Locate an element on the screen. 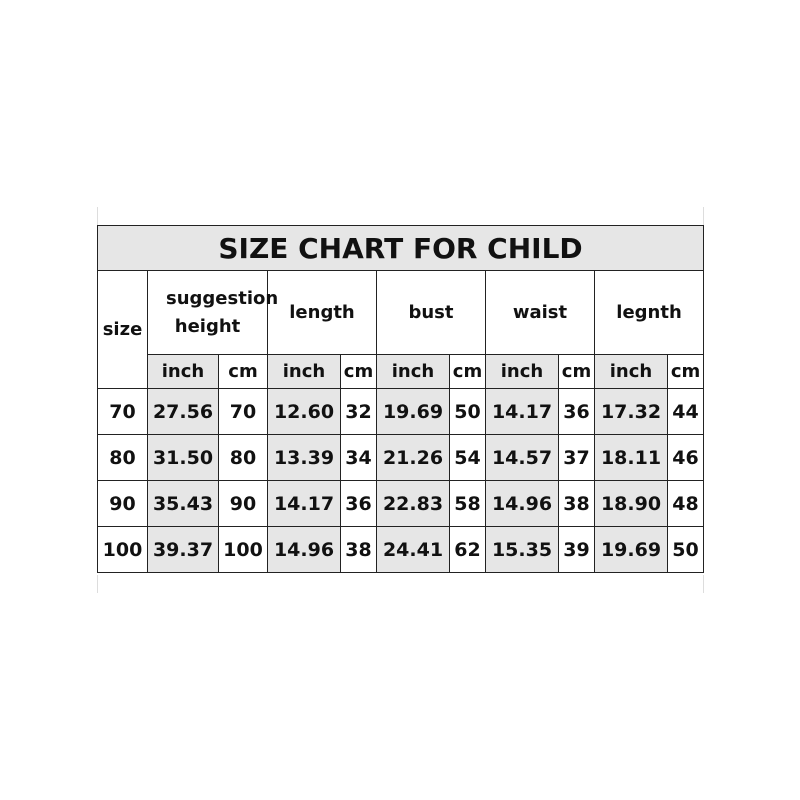  cm-cell: 80 is located at coordinates (243, 457).